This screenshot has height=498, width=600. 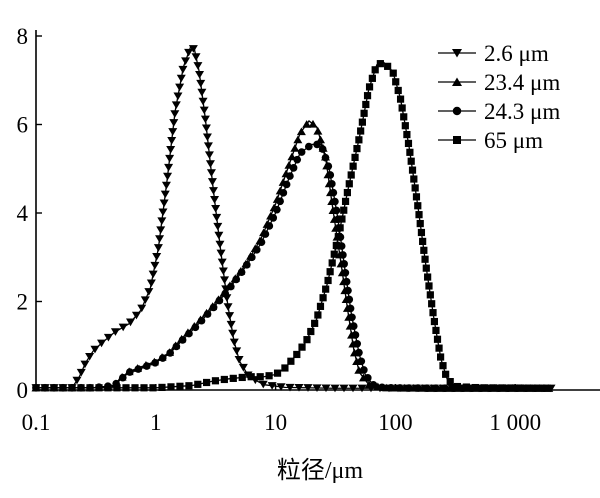 What do you see at coordinates (23, 36) in the screenshot?
I see `y-tick-label-4: 8` at bounding box center [23, 36].